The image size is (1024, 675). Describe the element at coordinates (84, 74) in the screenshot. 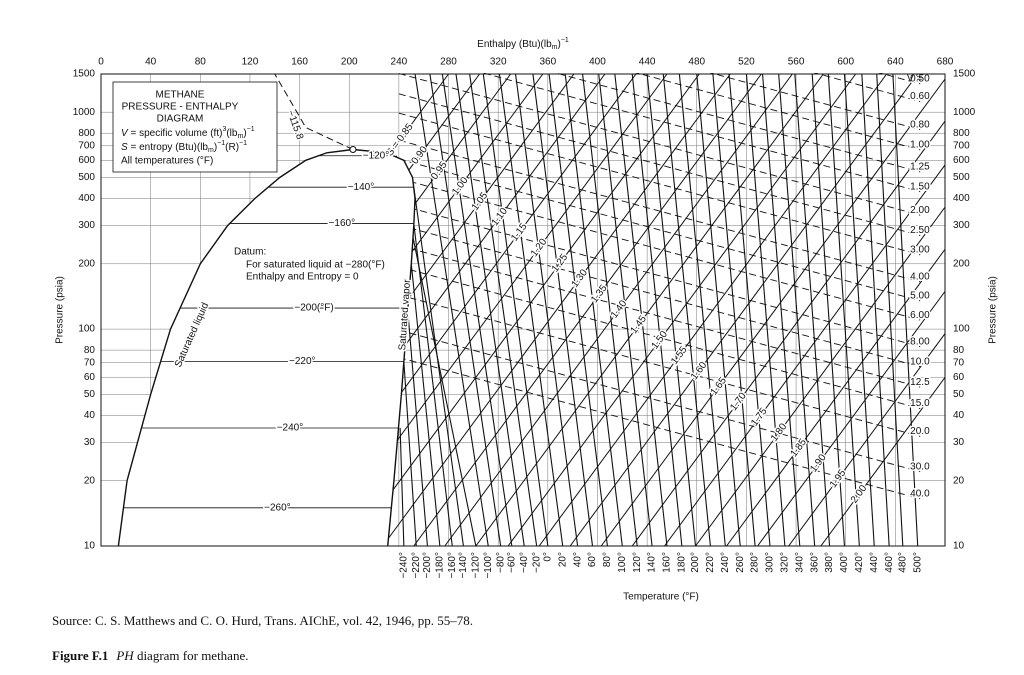

I see `y-tick-label: 1500` at that location.